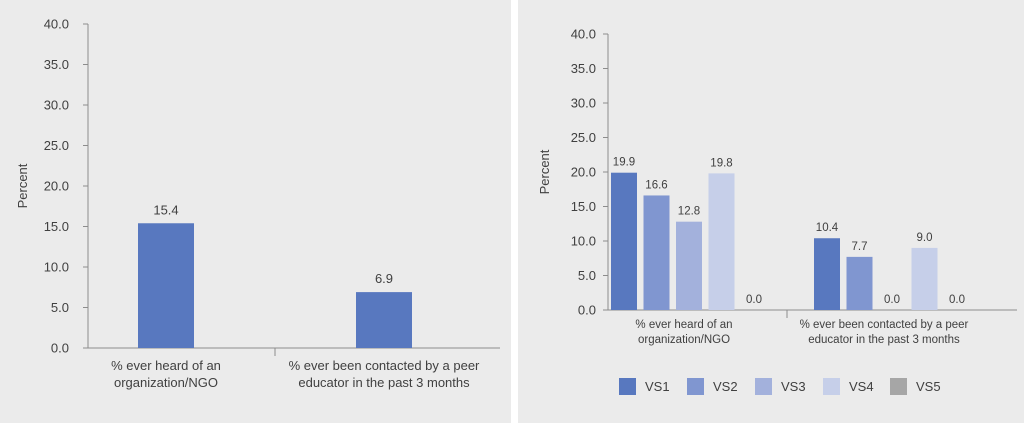 Image resolution: width=1024 pixels, height=423 pixels. What do you see at coordinates (624, 163) in the screenshot?
I see `bar-value-label: 19.9` at bounding box center [624, 163].